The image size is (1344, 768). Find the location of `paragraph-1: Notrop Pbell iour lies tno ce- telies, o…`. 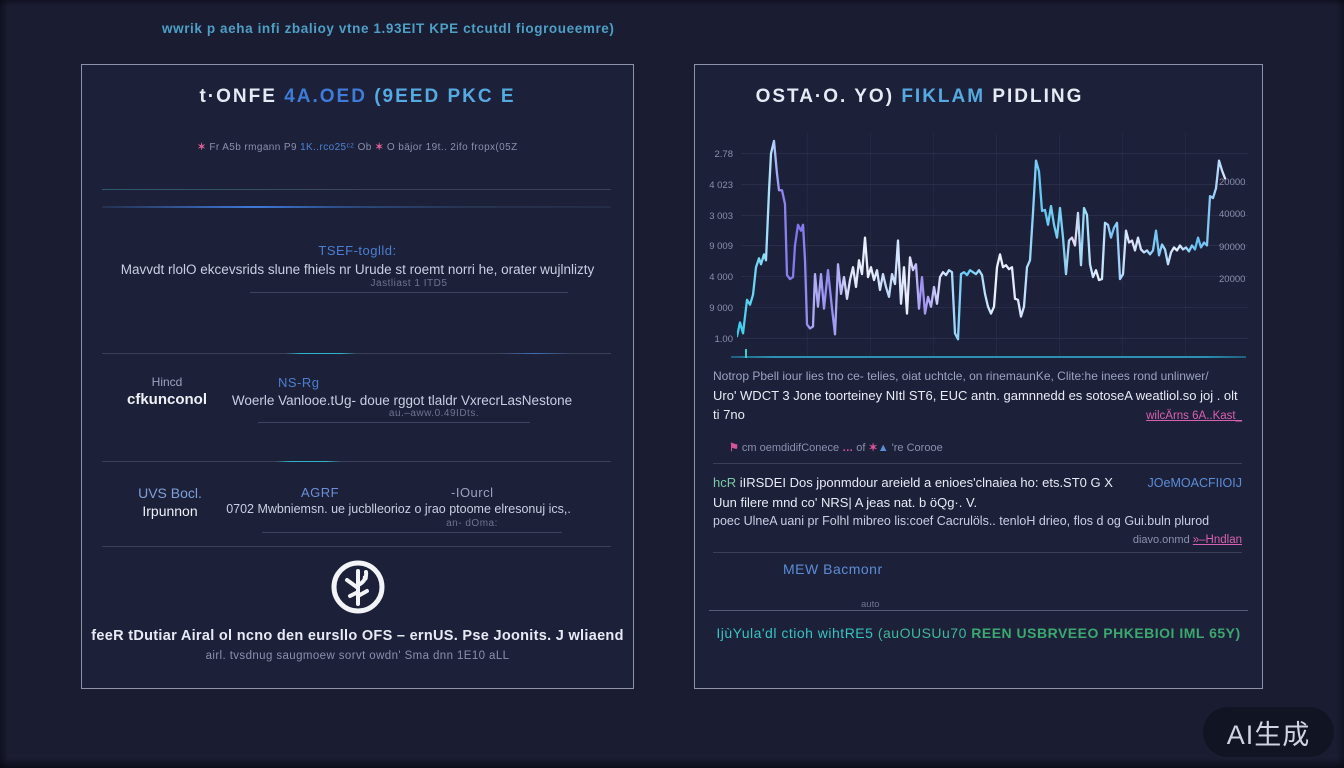

paragraph-1: Notrop Pbell iour lies tno ce- telies, o… is located at coordinates (977, 396).